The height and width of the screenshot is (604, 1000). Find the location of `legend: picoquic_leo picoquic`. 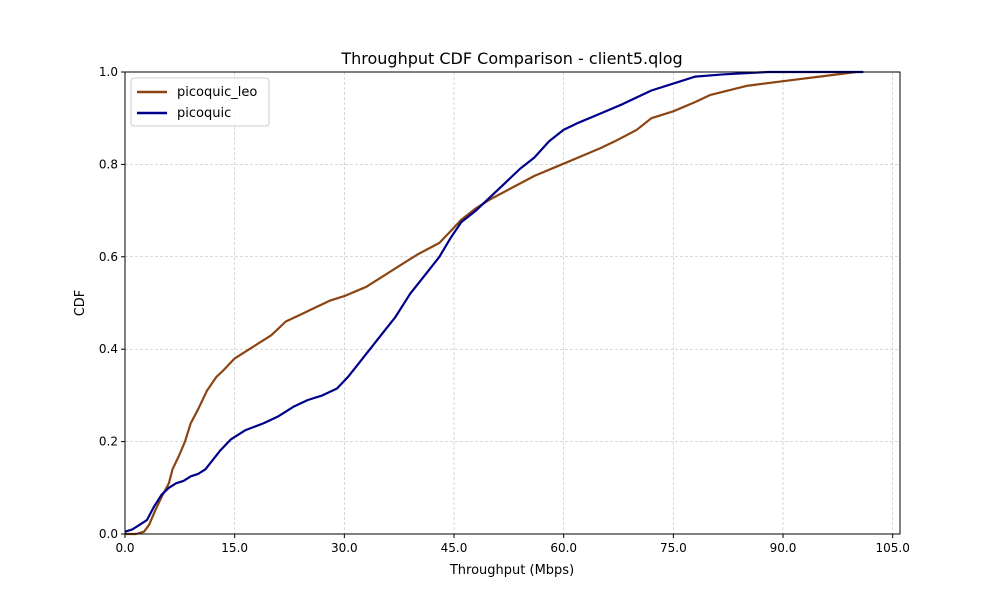

legend: picoquic_leo picoquic is located at coordinates (200, 102).